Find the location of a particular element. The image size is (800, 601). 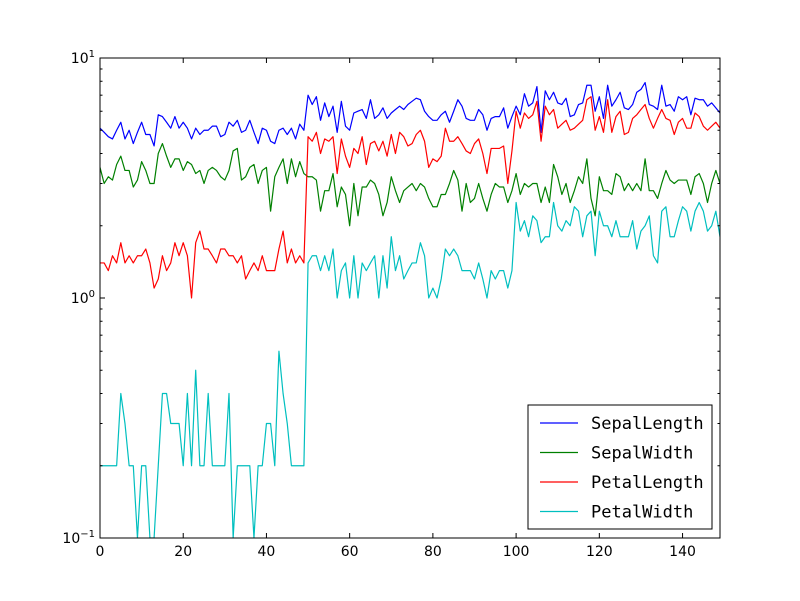

legend-box is located at coordinates (620, 467).